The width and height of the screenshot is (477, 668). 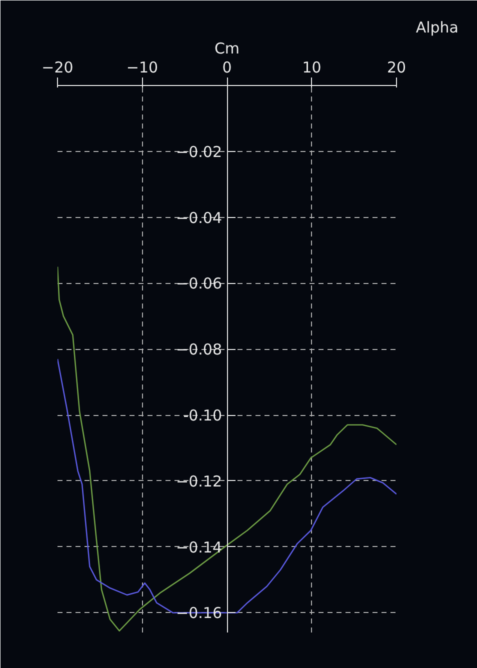 What do you see at coordinates (312, 67) in the screenshot?
I see `x-tick-label: 10` at bounding box center [312, 67].